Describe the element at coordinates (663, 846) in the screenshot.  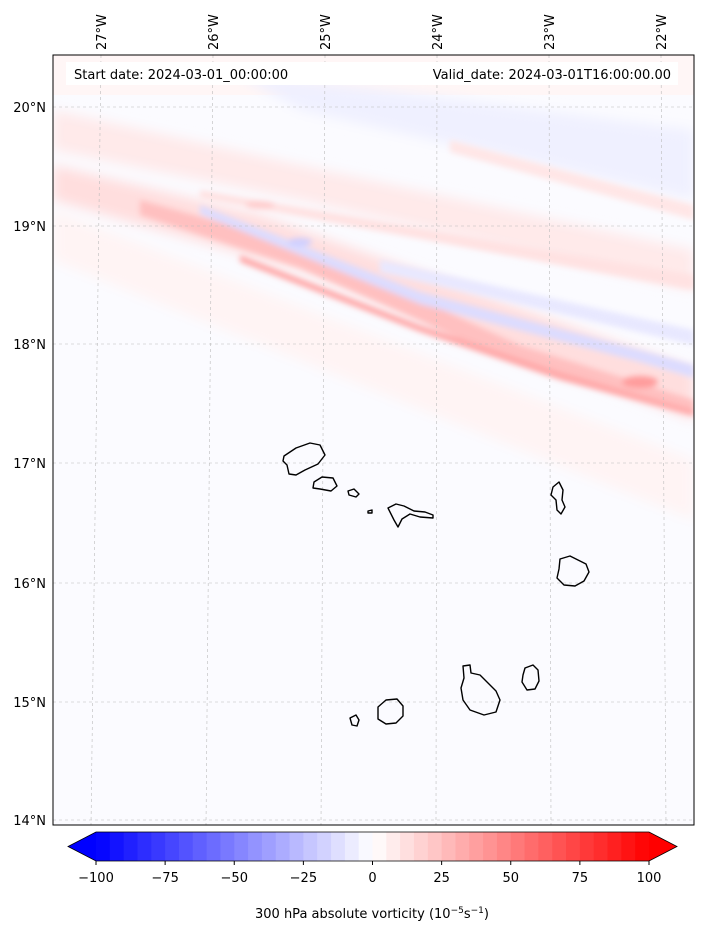
I see `colorbar-extend-high` at that location.